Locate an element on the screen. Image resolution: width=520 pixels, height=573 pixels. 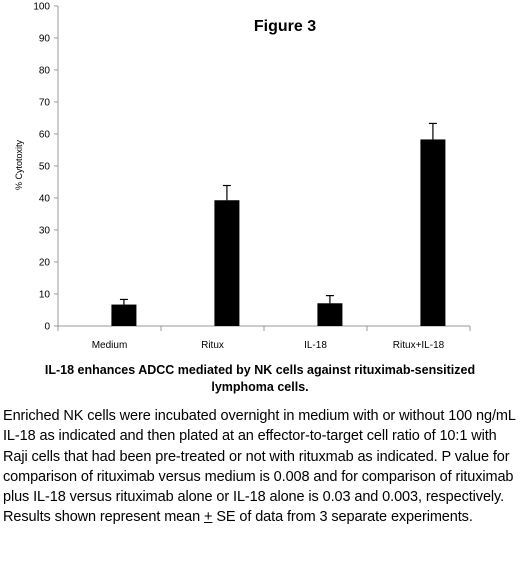
x-tick-label: Ritux is located at coordinates (212, 345).